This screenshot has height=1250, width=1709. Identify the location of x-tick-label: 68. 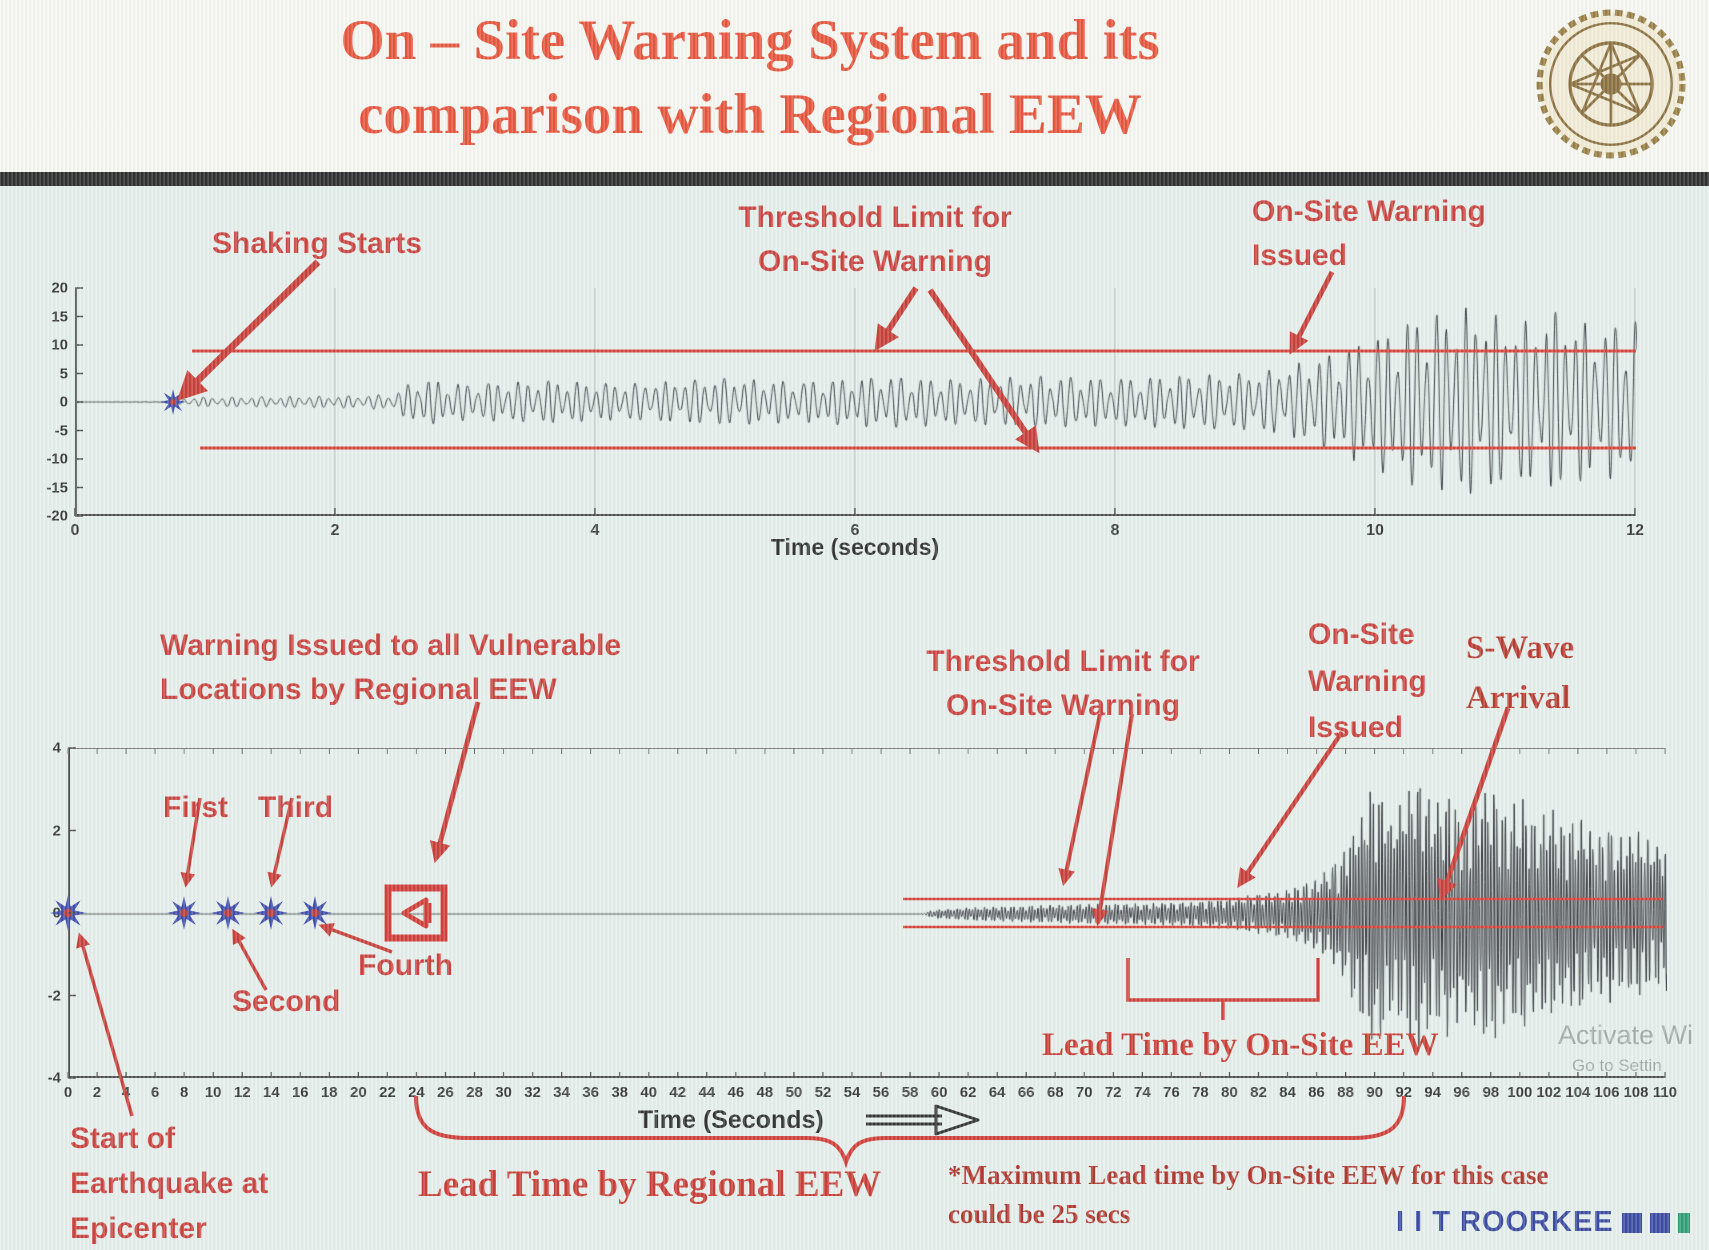
(1055, 1092).